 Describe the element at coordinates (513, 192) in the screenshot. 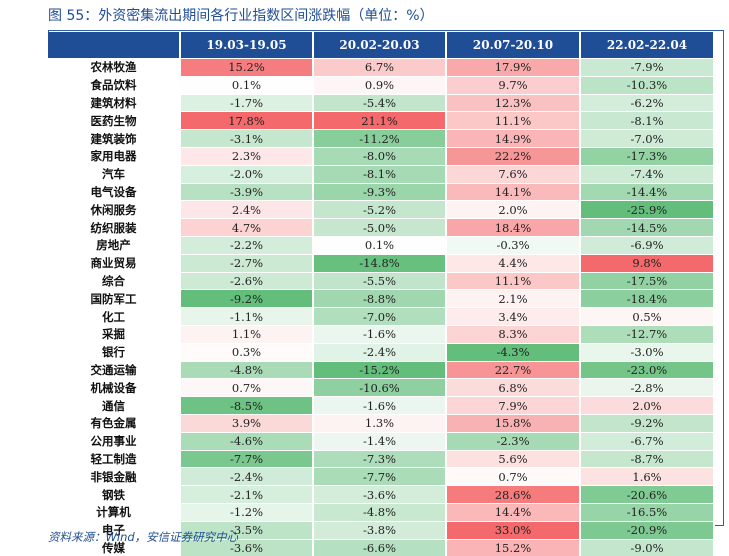

I see `return-cell: 14.1%` at that location.